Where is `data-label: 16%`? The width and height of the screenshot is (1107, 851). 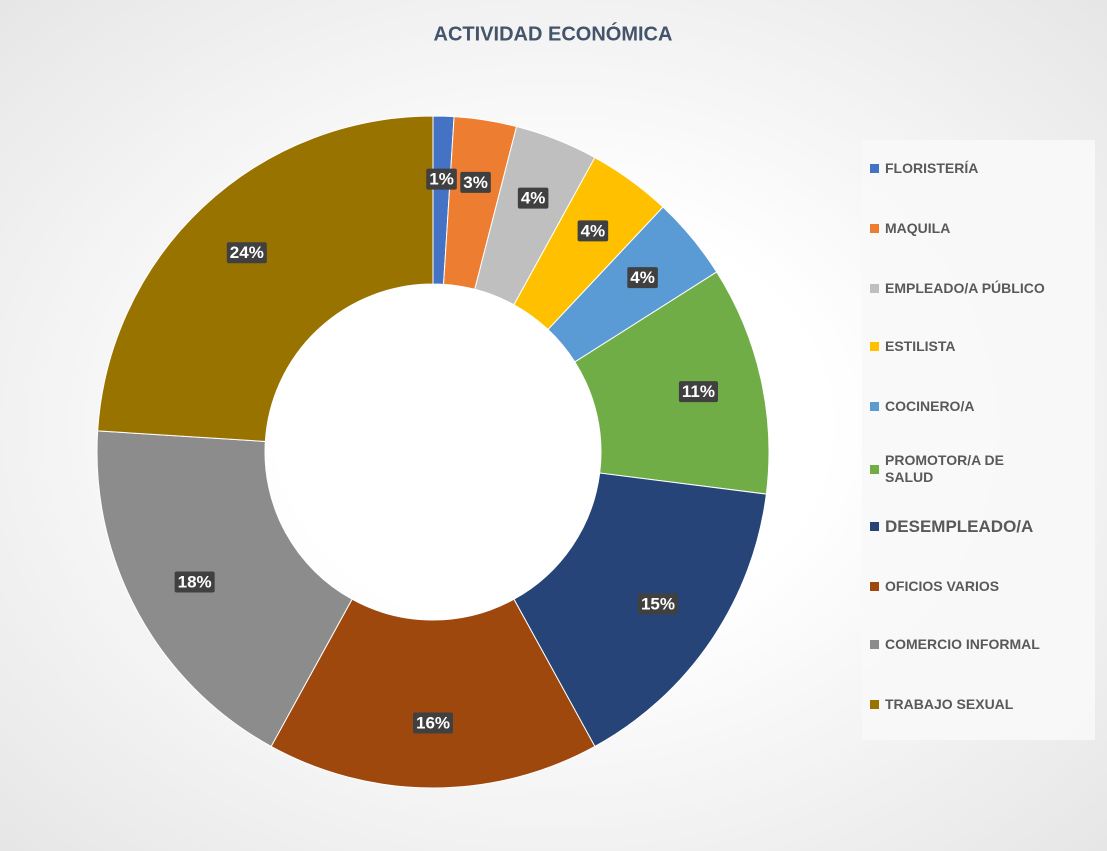 data-label: 16% is located at coordinates (433, 723).